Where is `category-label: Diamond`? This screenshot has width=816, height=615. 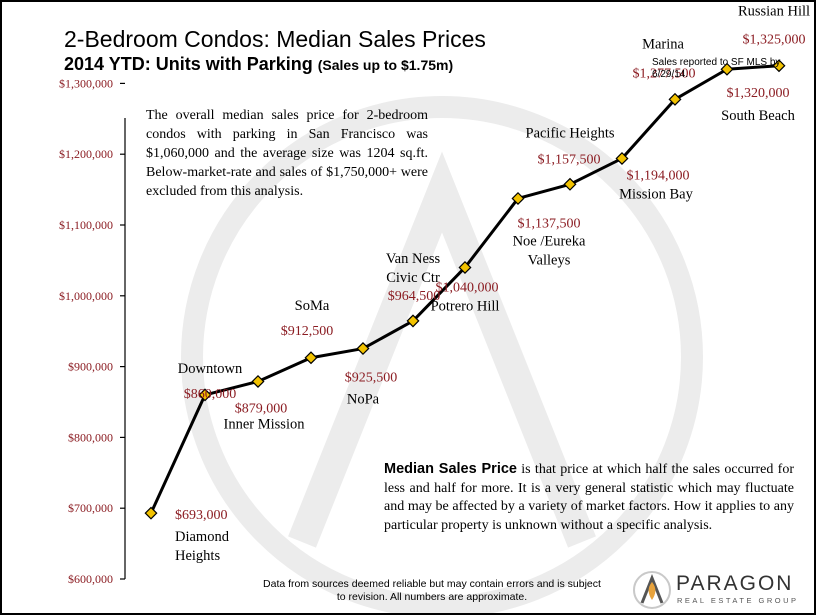 category-label: Diamond is located at coordinates (202, 537).